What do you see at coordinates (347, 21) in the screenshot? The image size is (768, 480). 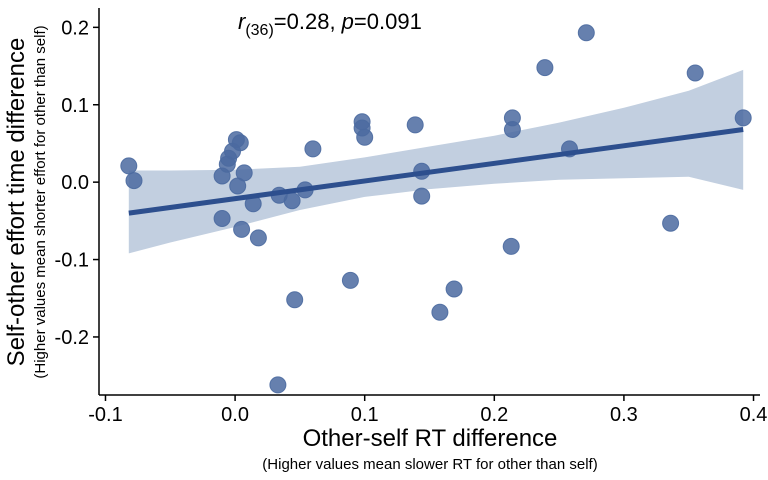 I see `annotation-p-symbol: p` at bounding box center [347, 21].